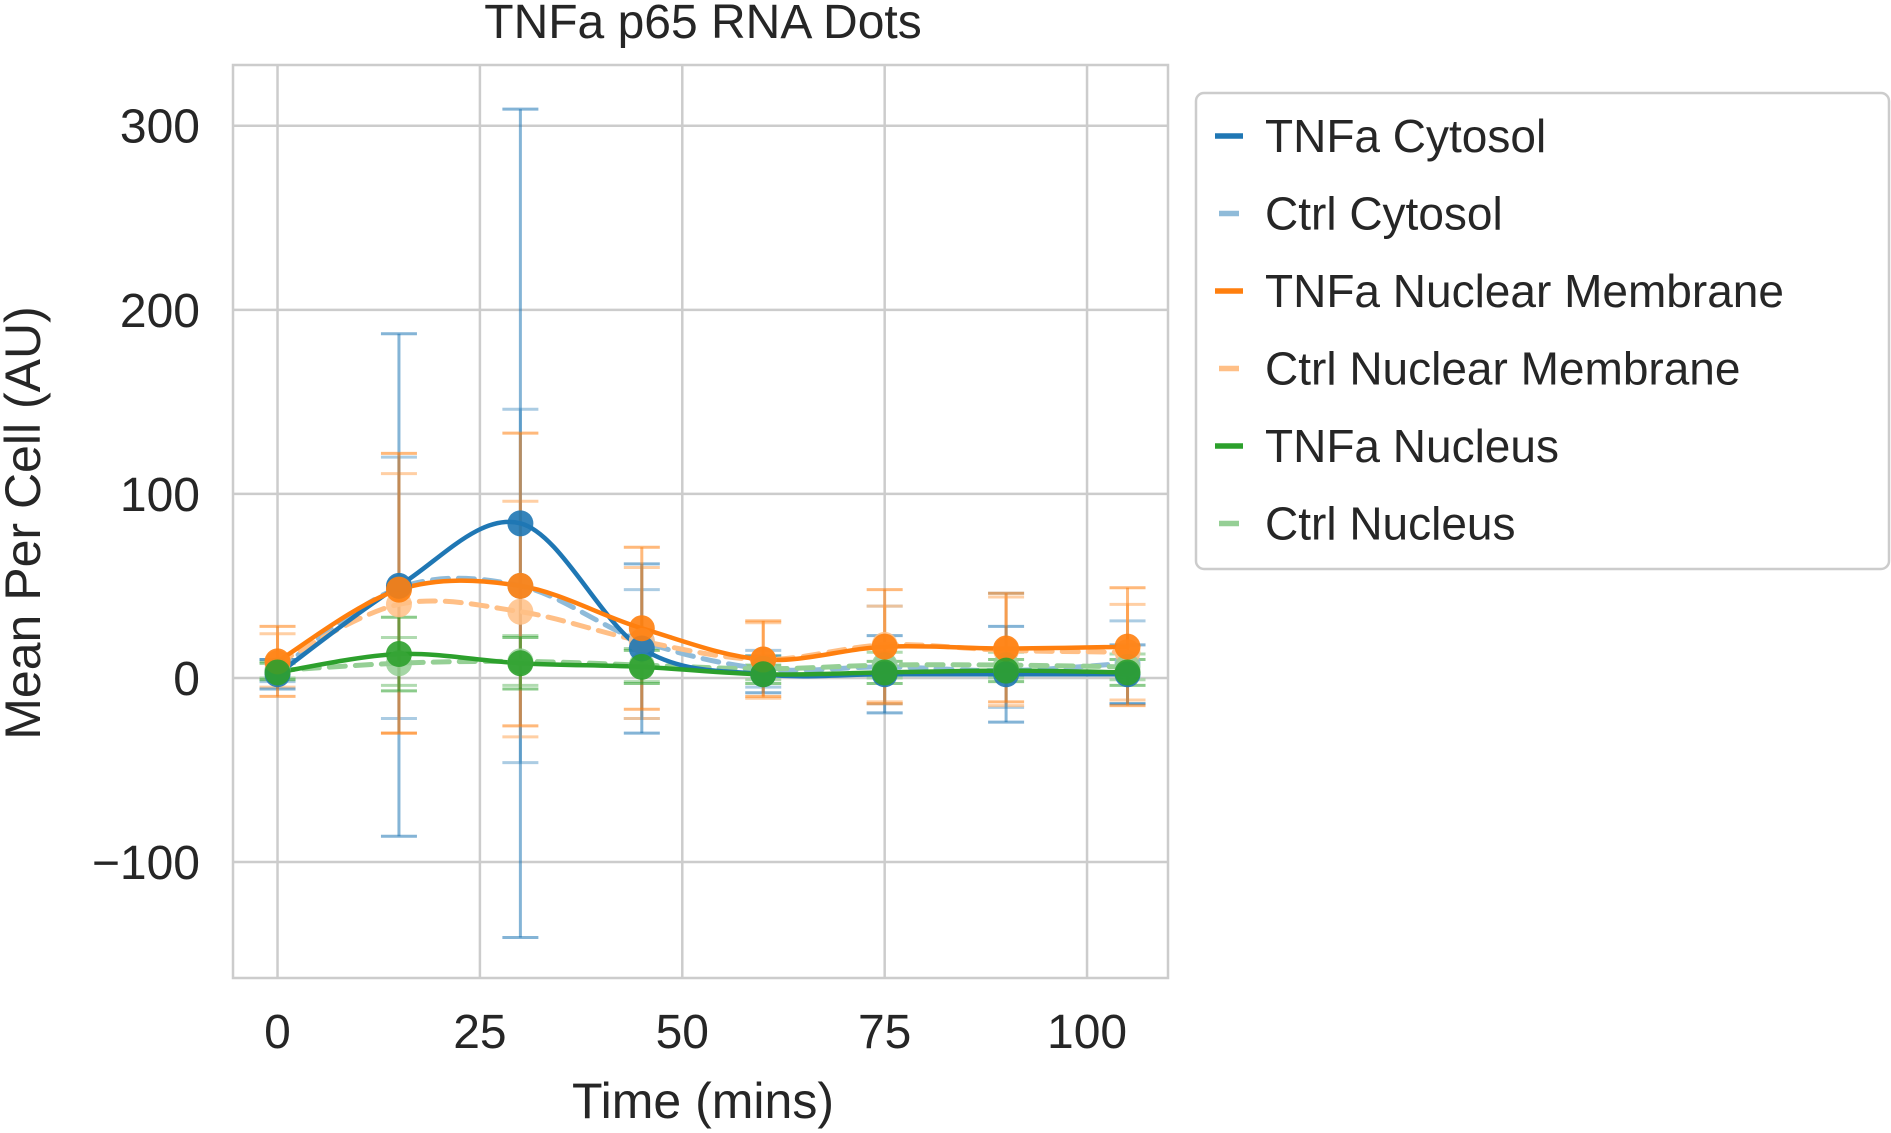  Describe the element at coordinates (702, 24) in the screenshot. I see `chart-title: TNFa p65 RNA Dots` at that location.